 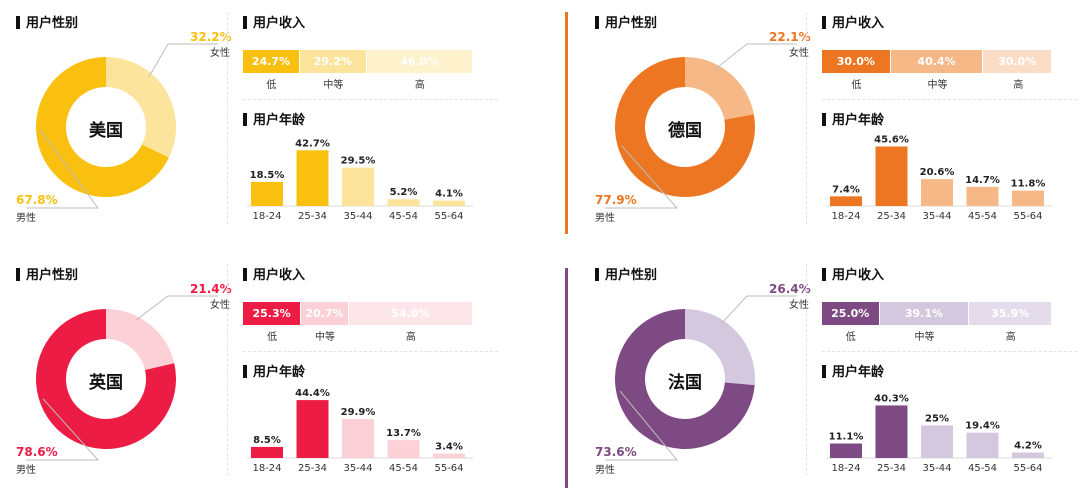 I want to click on income-segment: 20.7%, so click(x=325, y=313).